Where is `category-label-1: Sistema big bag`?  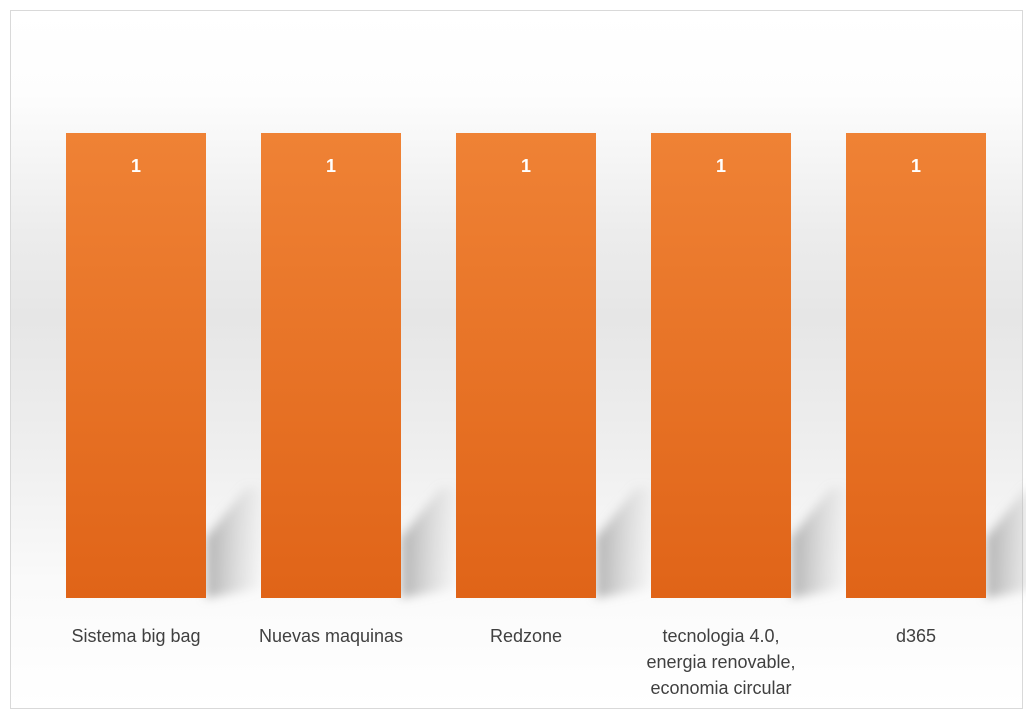 category-label-1: Sistema big bag is located at coordinates (135, 636).